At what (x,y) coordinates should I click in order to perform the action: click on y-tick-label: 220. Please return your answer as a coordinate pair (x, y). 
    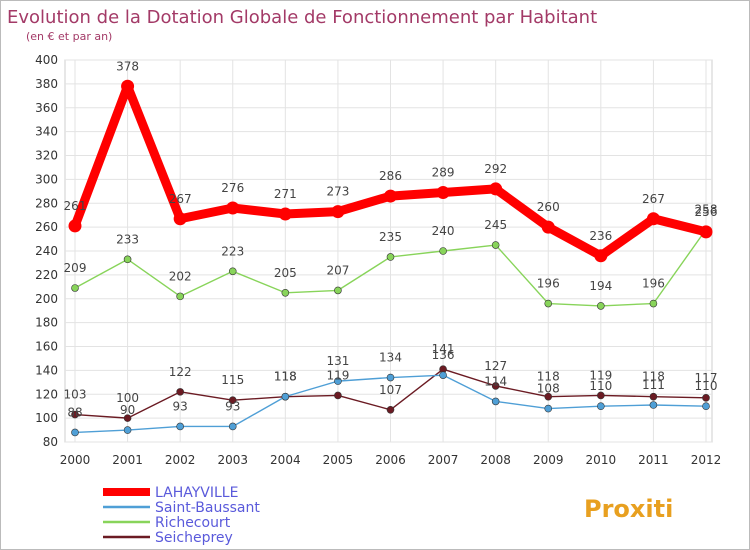
    Looking at the image, I should click on (46, 275).